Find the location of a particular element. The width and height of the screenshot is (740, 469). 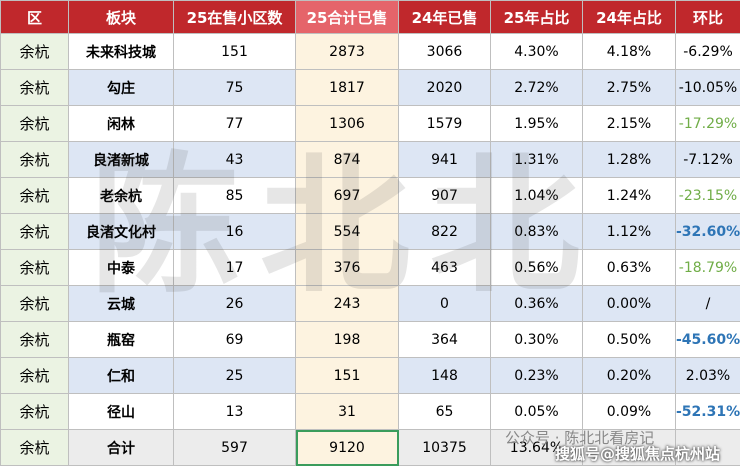

table-cell: 0.50% is located at coordinates (629, 339).